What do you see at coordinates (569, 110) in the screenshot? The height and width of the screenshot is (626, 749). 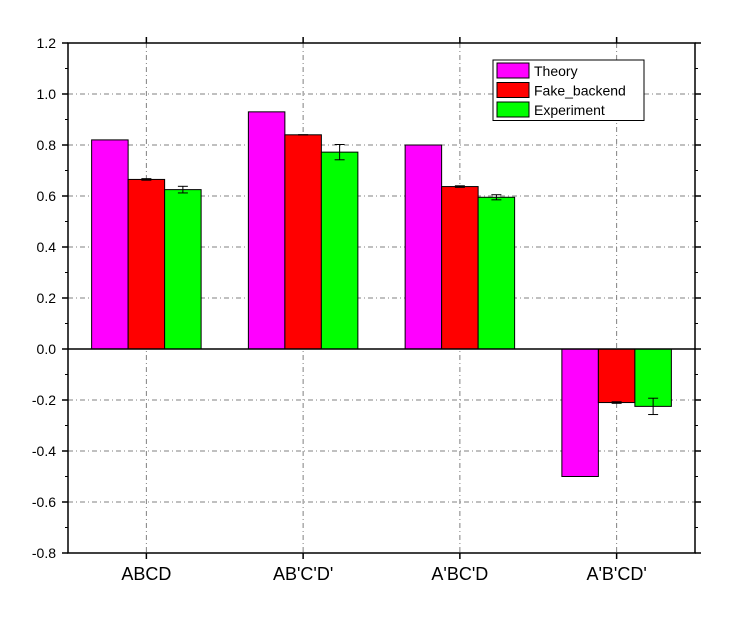 I see `legend-label: Experiment` at bounding box center [569, 110].